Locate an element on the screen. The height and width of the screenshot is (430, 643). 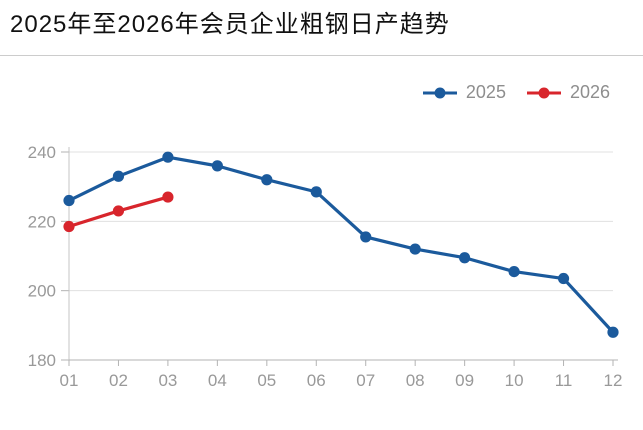
y-axis-tick-label: 200 is located at coordinates (42, 291).